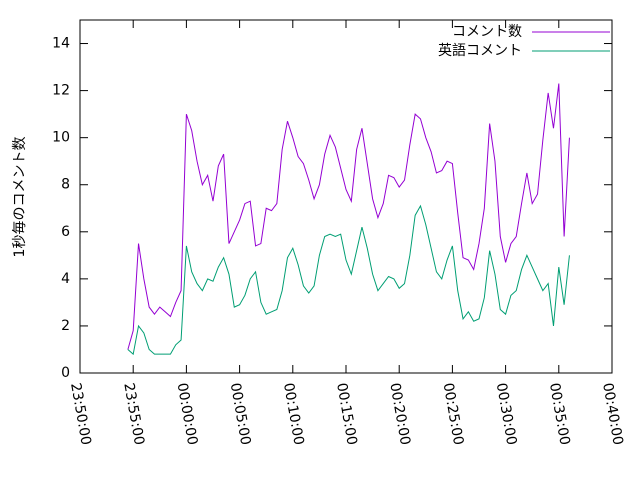  What do you see at coordinates (559, 414) in the screenshot?
I see `x-tick-label: 00:35:00` at bounding box center [559, 414].